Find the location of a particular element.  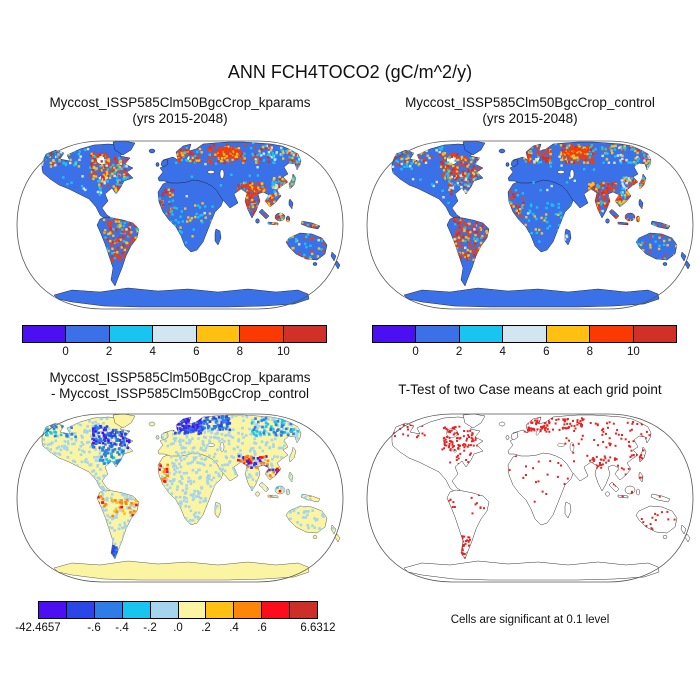

colorbar-tick-label: -.4 is located at coordinates (122, 628).